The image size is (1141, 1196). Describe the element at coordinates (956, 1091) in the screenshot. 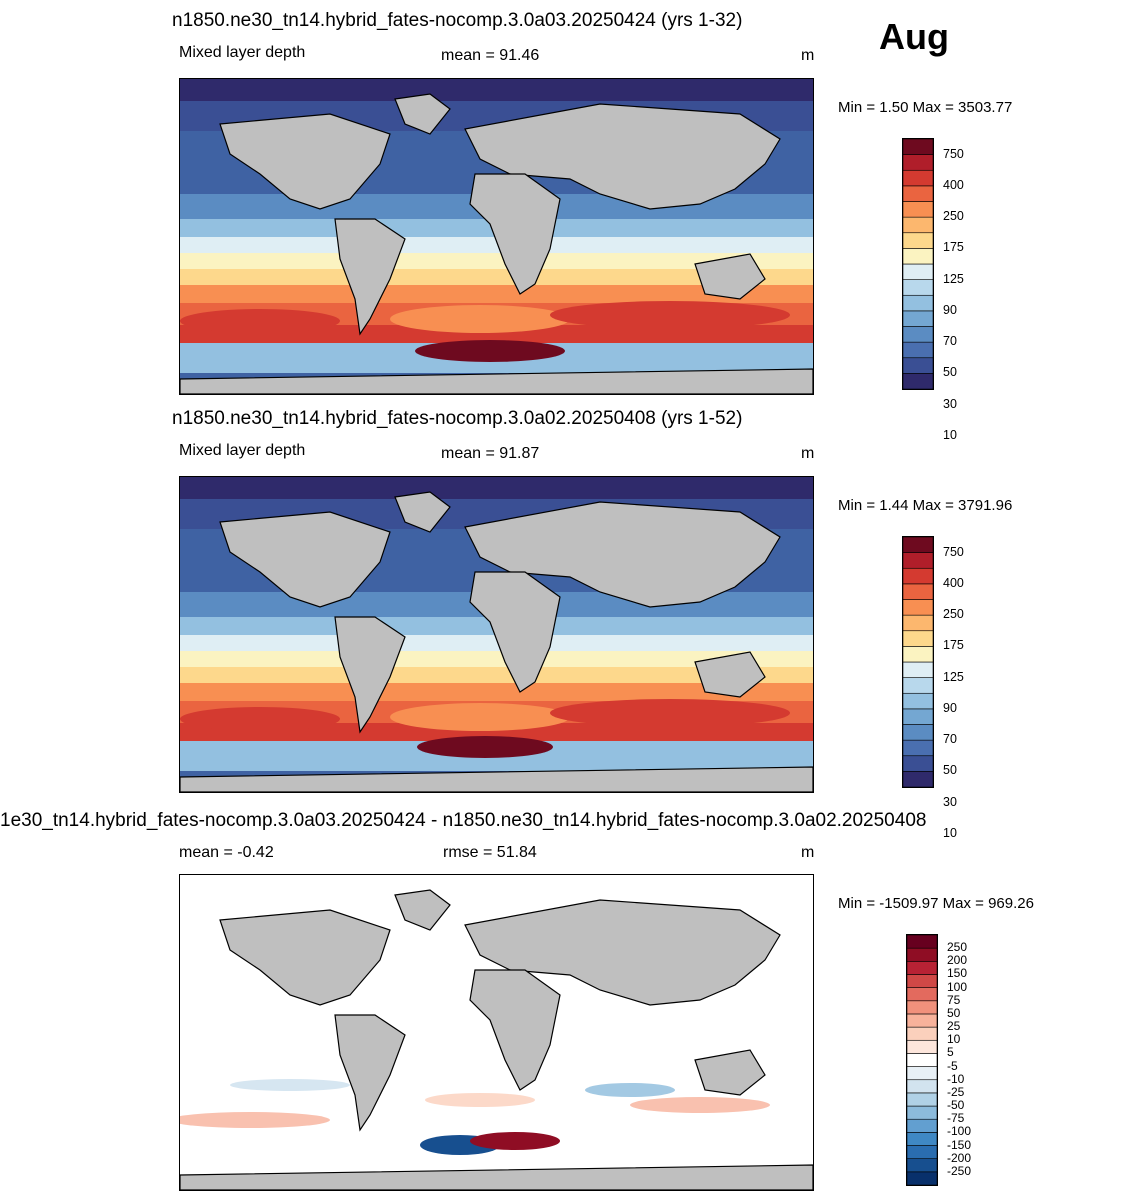

I see `colorbar-label: -25` at that location.